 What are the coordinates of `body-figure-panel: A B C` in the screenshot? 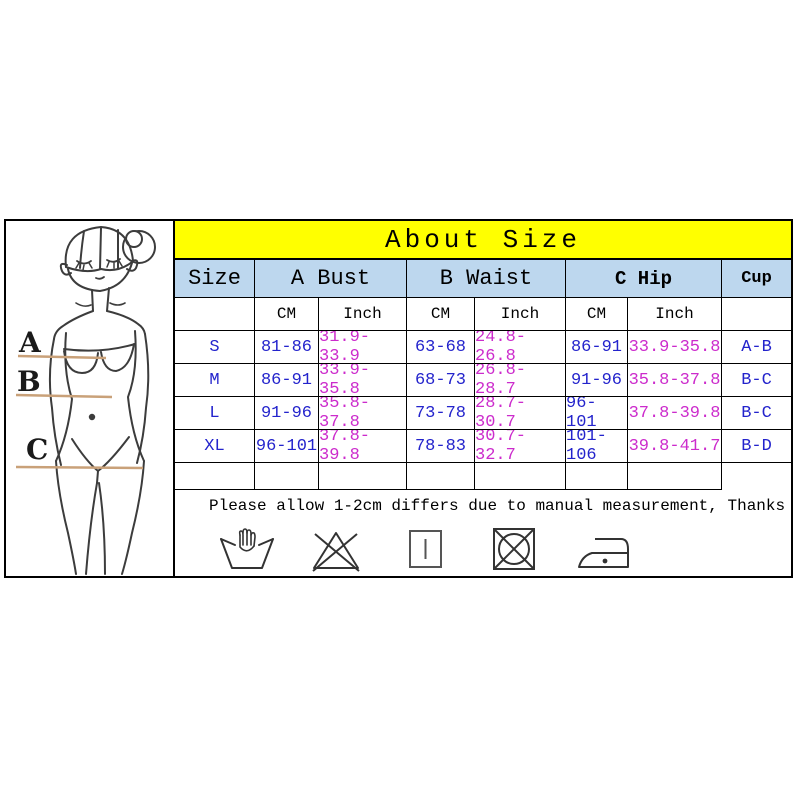 It's located at (90, 398).